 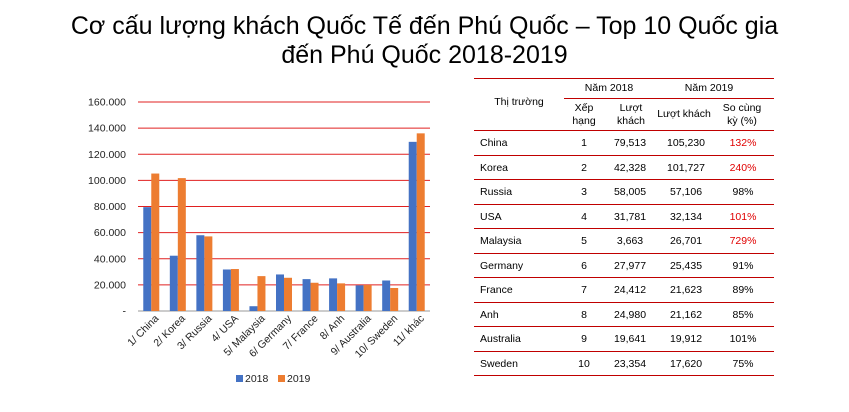 What do you see at coordinates (494, 167) in the screenshot?
I see `cell-market: Korea` at bounding box center [494, 167].